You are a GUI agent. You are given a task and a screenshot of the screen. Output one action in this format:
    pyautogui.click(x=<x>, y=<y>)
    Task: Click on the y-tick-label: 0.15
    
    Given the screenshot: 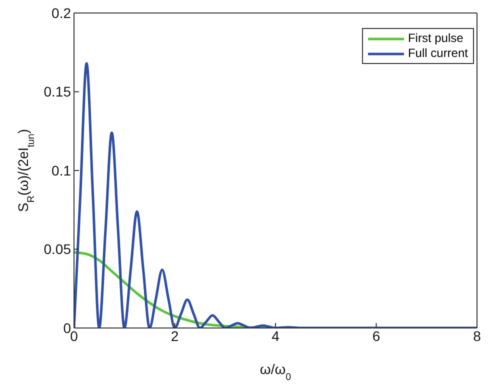 What is the action you would take?
    pyautogui.click(x=58, y=92)
    